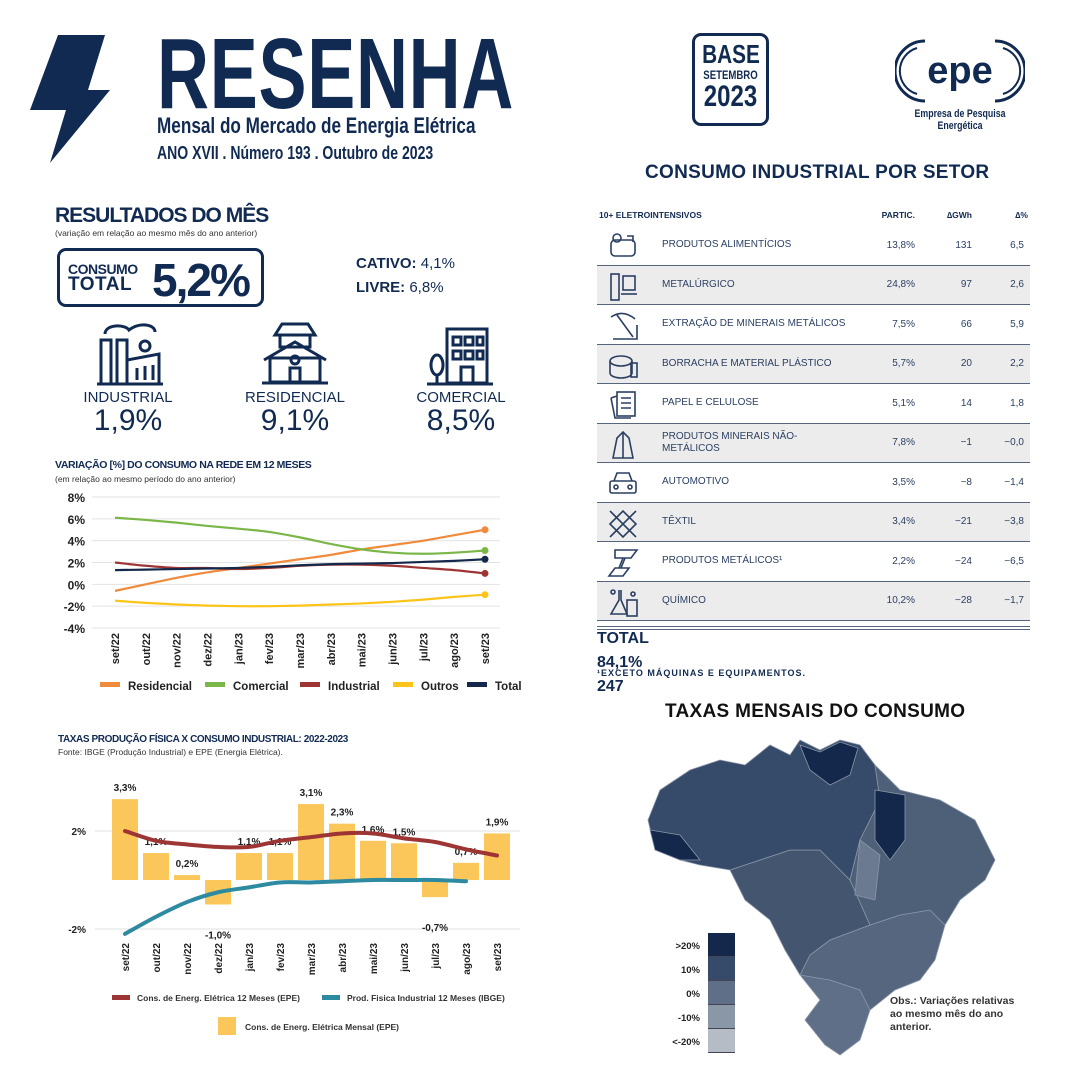 Image resolution: width=1080 pixels, height=1080 pixels. I want to click on map-title: TAXAS MENSAIS DO CONSUMO, so click(815, 711).